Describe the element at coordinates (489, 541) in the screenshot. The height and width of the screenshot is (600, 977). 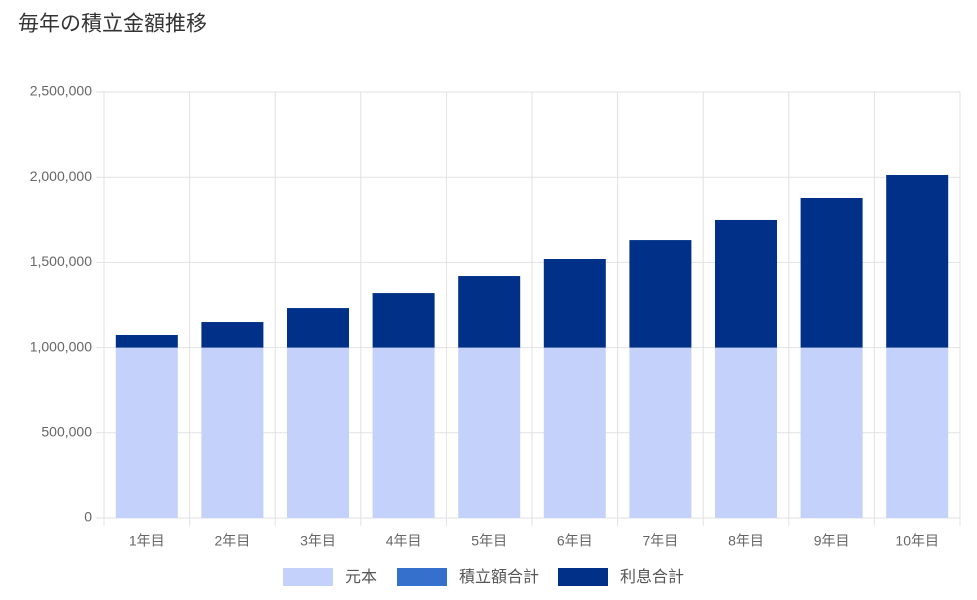
I see `x-tick-label: 5年目` at that location.